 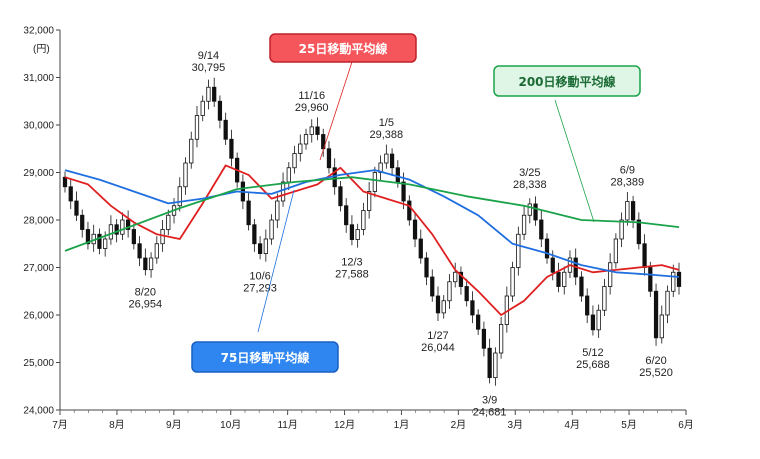 I want to click on ma200-callout-box, so click(x=567, y=81).